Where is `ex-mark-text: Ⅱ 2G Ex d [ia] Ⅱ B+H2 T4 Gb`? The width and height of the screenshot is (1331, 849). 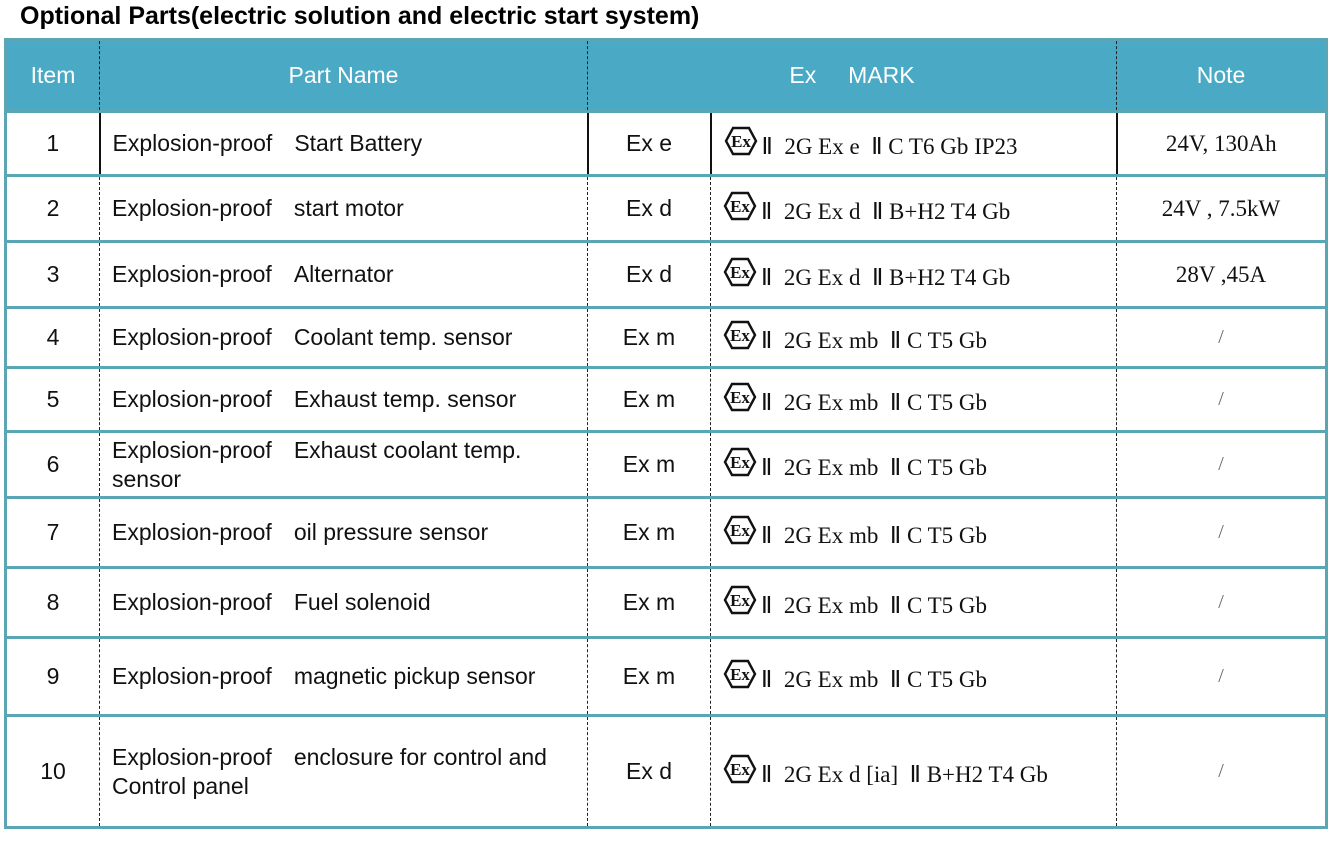 ex-mark-text: Ⅱ 2G Ex d [ia] Ⅱ B+H2 T4 Gb is located at coordinates (904, 774).